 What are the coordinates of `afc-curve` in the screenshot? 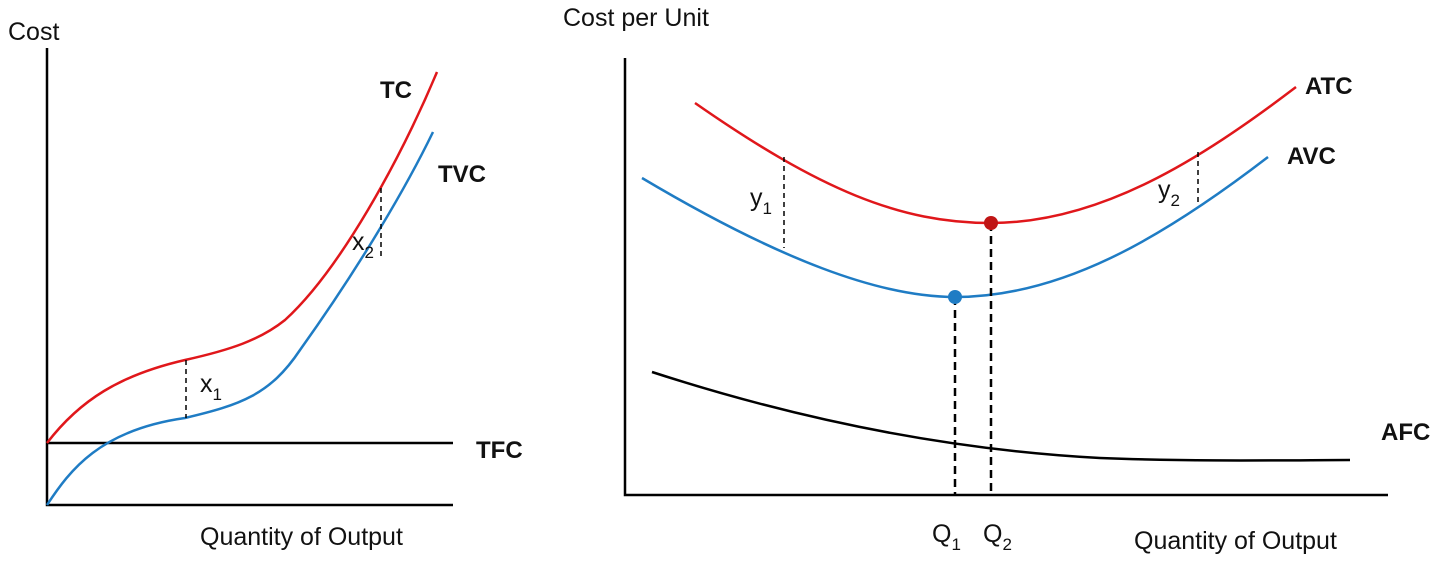 It's located at (1001, 416).